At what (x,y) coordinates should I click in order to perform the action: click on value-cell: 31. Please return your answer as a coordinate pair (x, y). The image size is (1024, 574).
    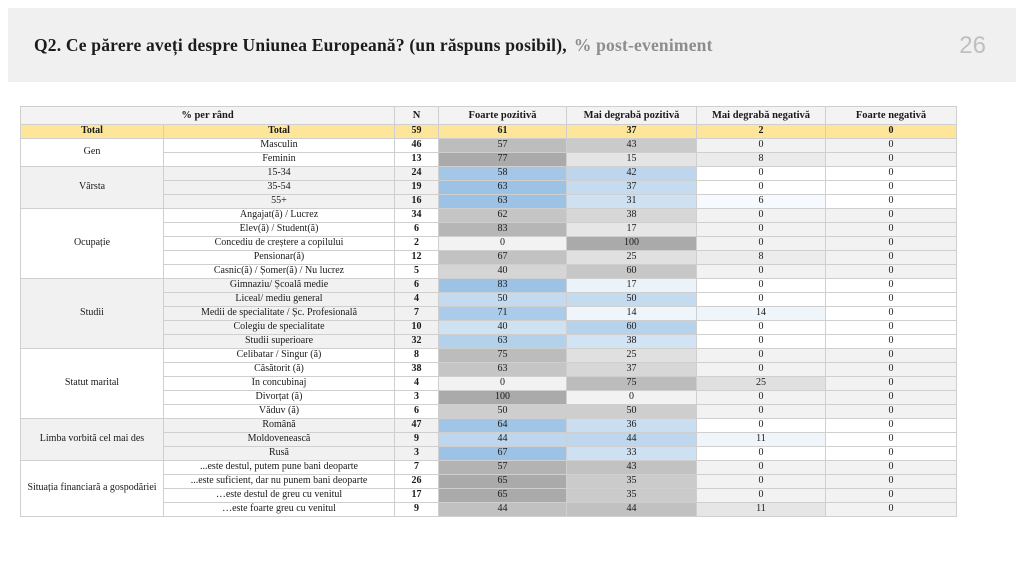
    Looking at the image, I should click on (631, 201).